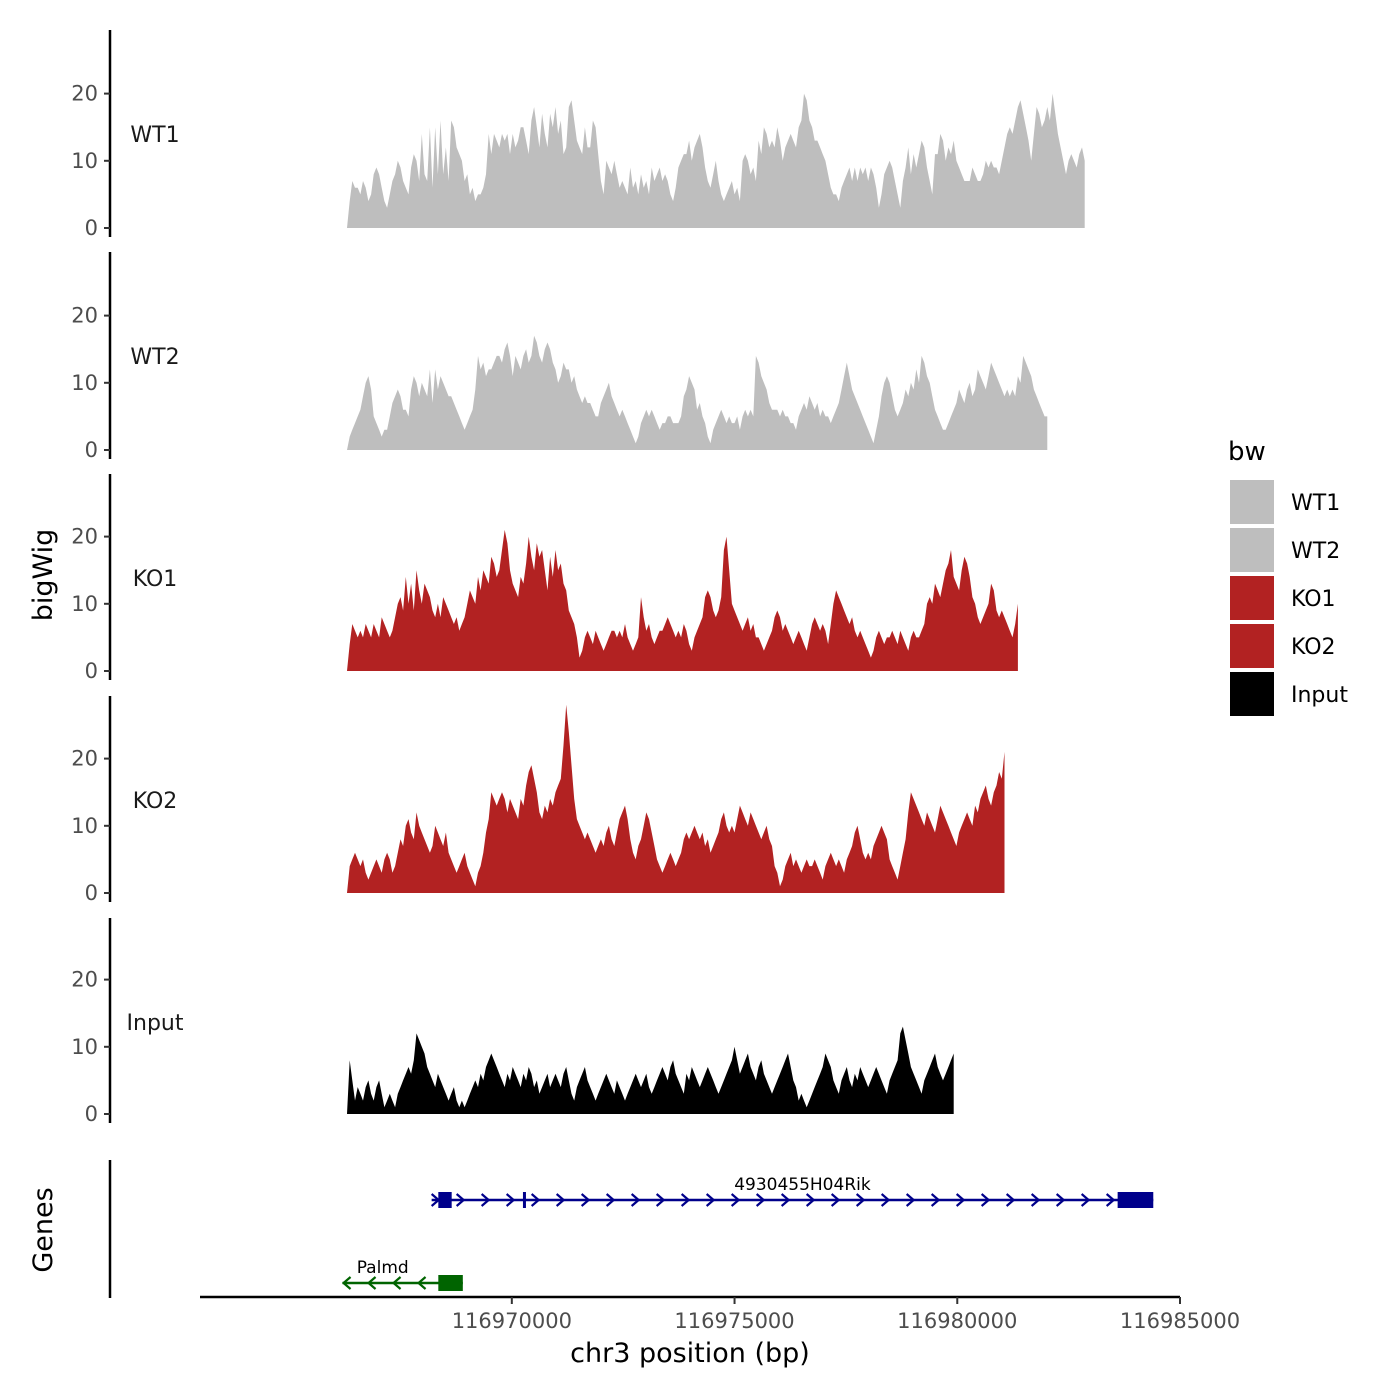  What do you see at coordinates (43, 575) in the screenshot?
I see `y-axis-title: bigWig` at bounding box center [43, 575].